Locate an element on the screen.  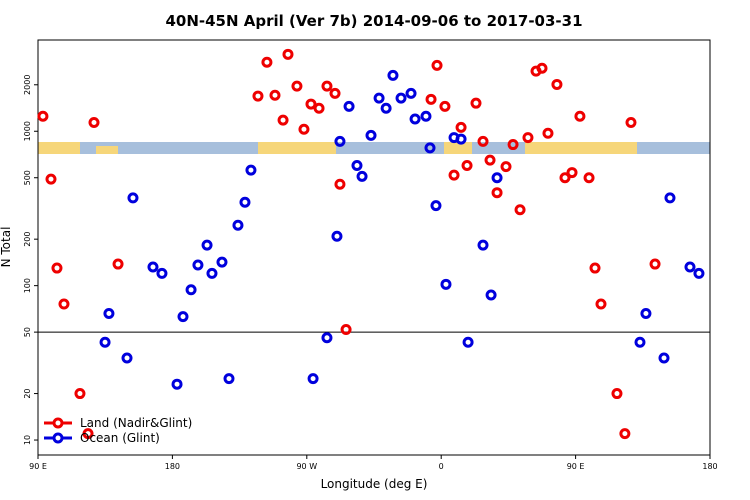
land-ocean-band is located at coordinates (374, 148).